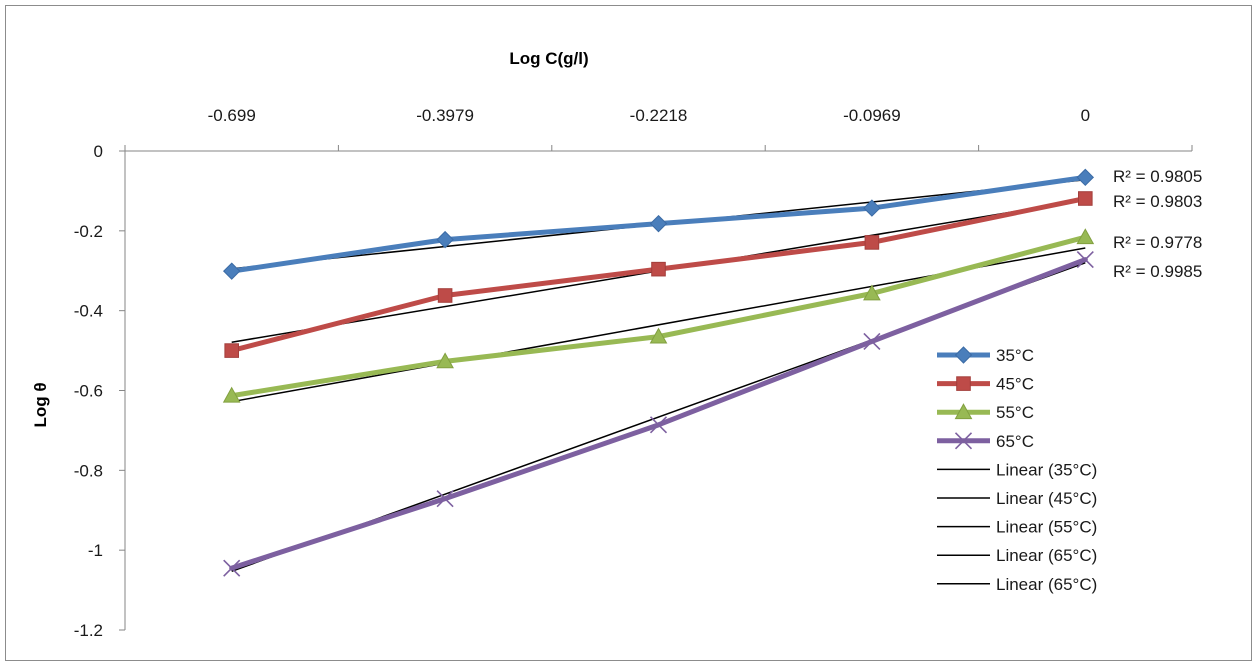 This screenshot has width=1260, height=666. What do you see at coordinates (1157, 201) in the screenshot?
I see `r2-label: R² = 0.9803` at bounding box center [1157, 201].